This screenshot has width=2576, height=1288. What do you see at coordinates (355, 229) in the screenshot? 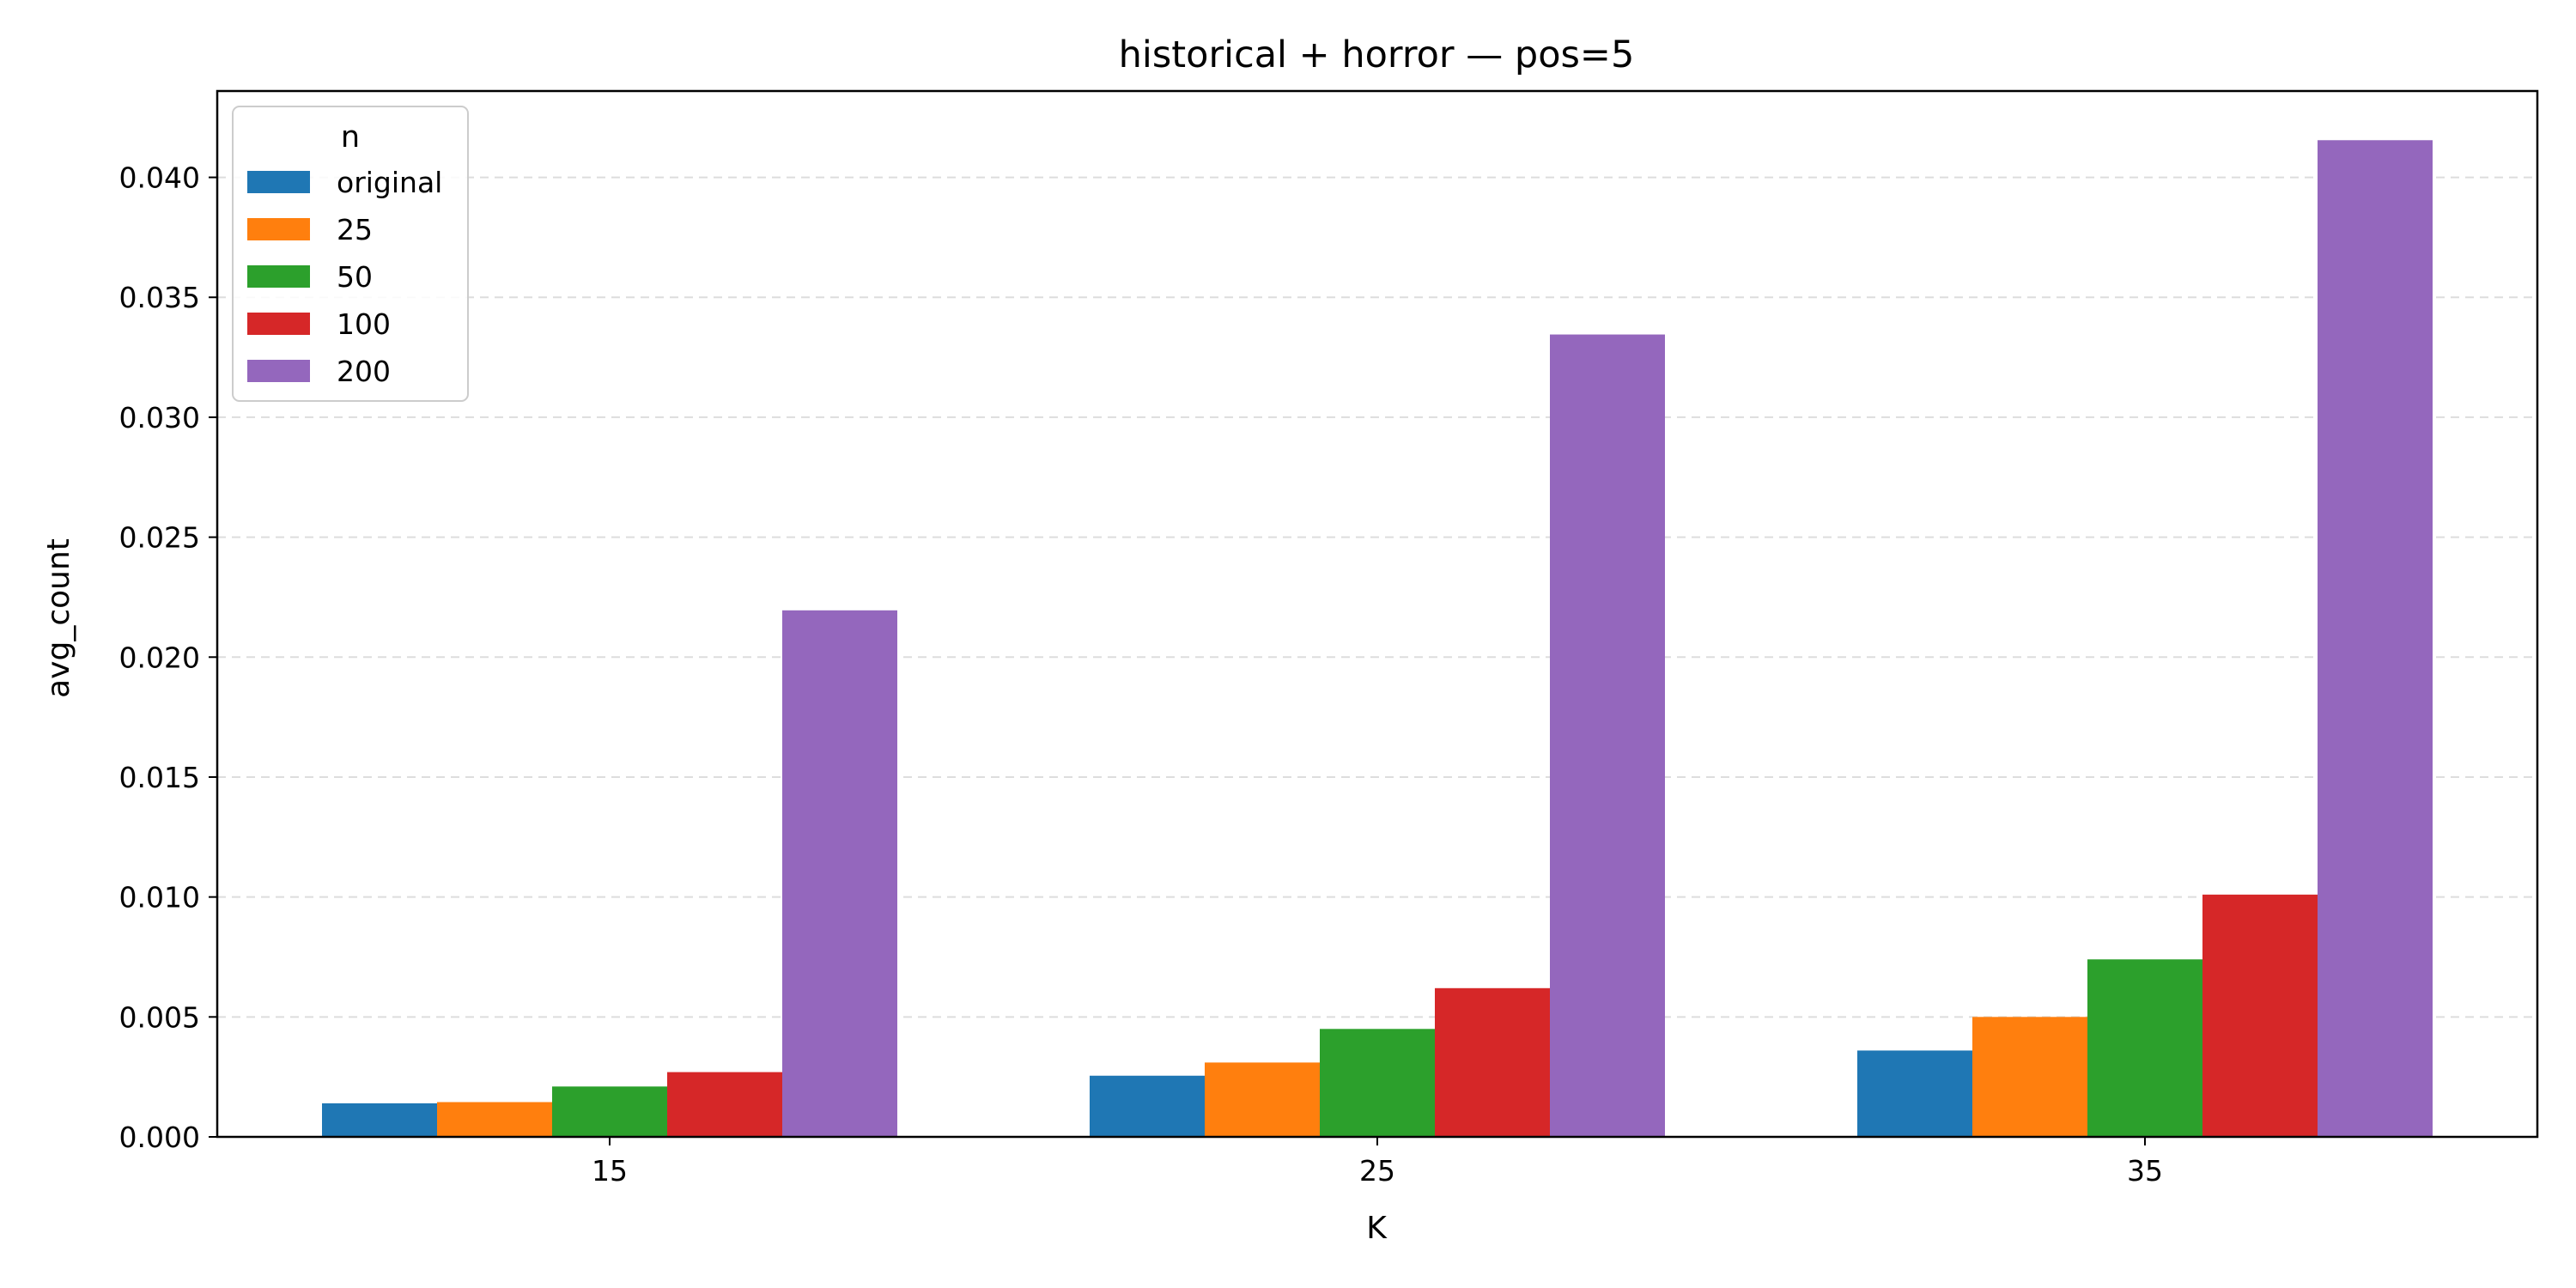
I see `legend-label-25: 25` at bounding box center [355, 229].